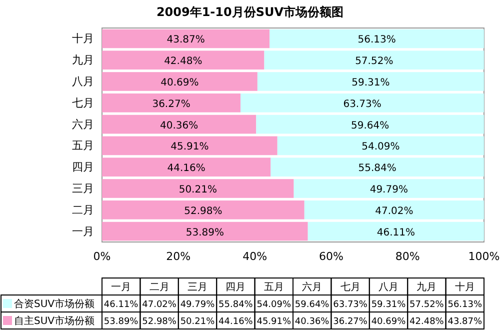 The width and height of the screenshot is (500, 332). I want to click on data-label: 43.87%, so click(185, 40).